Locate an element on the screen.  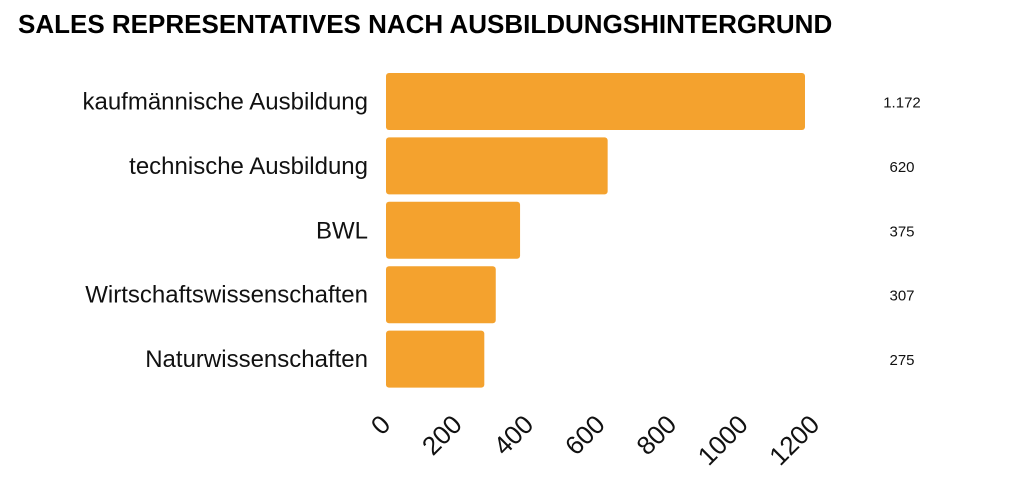
x-tick-label: 200 is located at coordinates (442, 435).